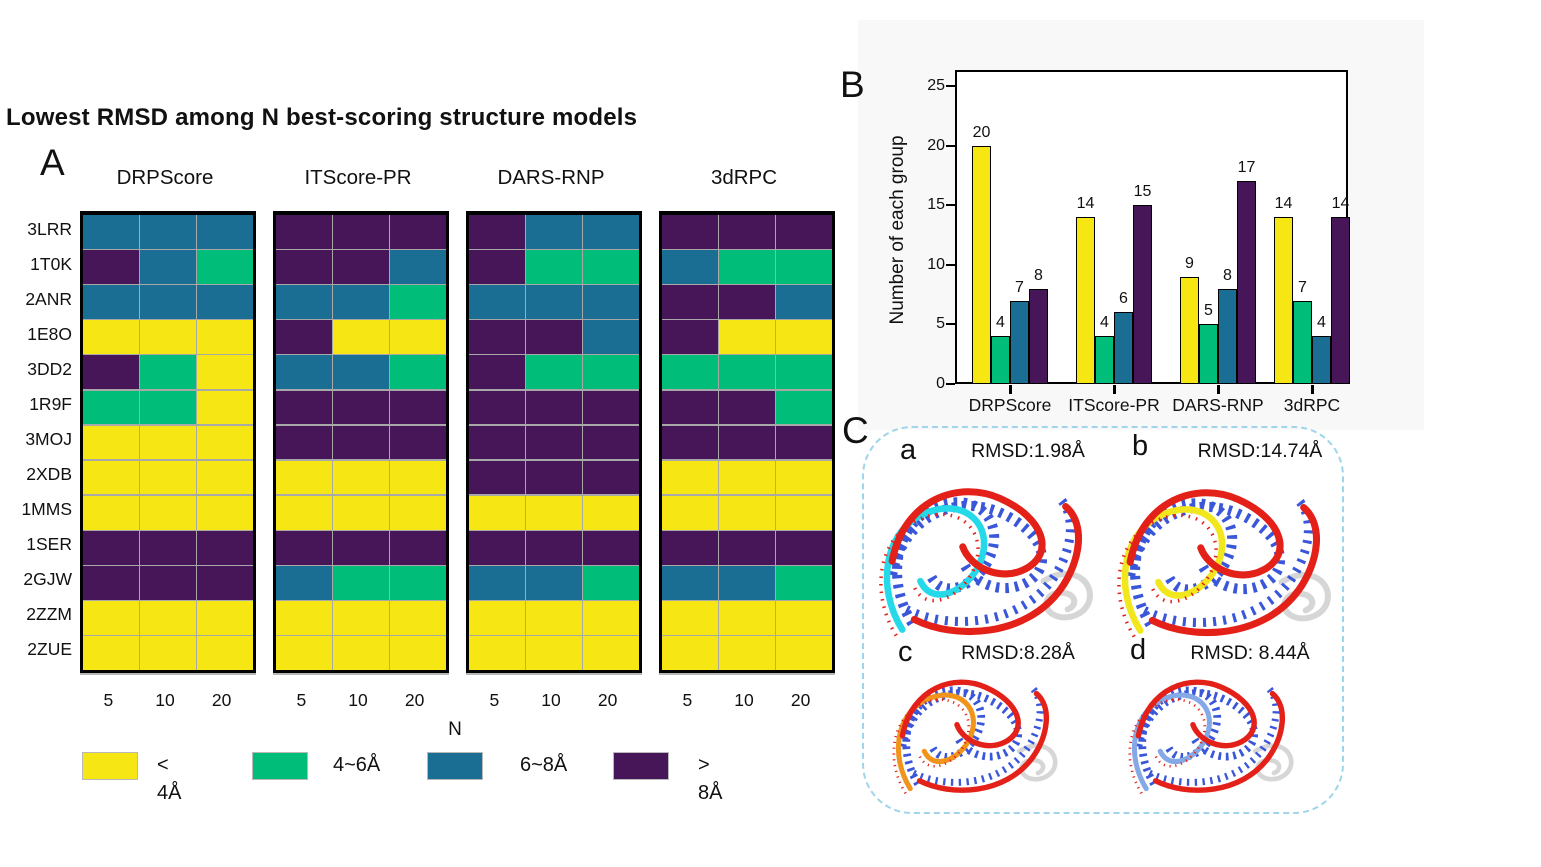  I want to click on bar-value-label: 8, so click(1227, 275).